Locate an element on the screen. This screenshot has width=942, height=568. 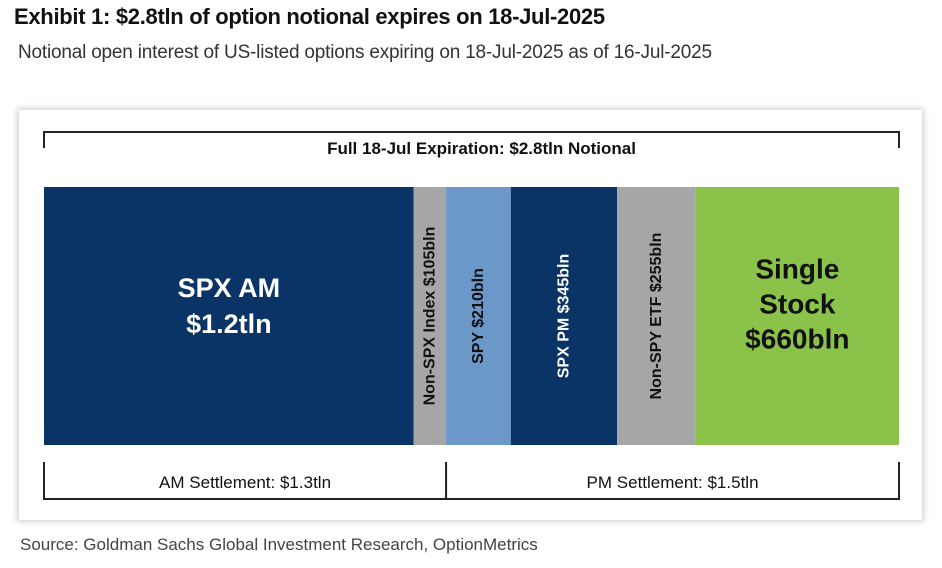
segment-label-non-spx-index: Non-SPX Index $105bln is located at coordinates (429, 316).